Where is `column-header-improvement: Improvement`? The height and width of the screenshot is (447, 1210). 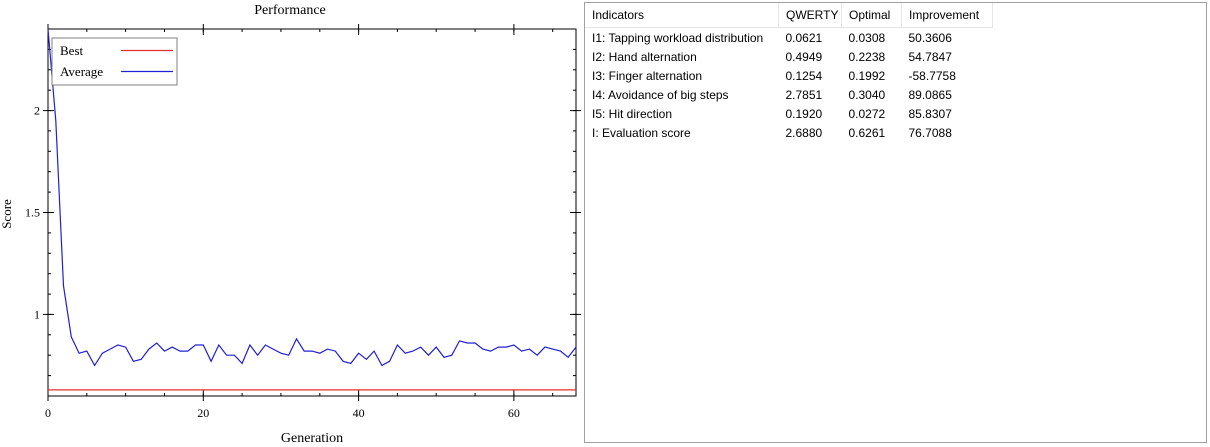
column-header-improvement: Improvement is located at coordinates (947, 15).